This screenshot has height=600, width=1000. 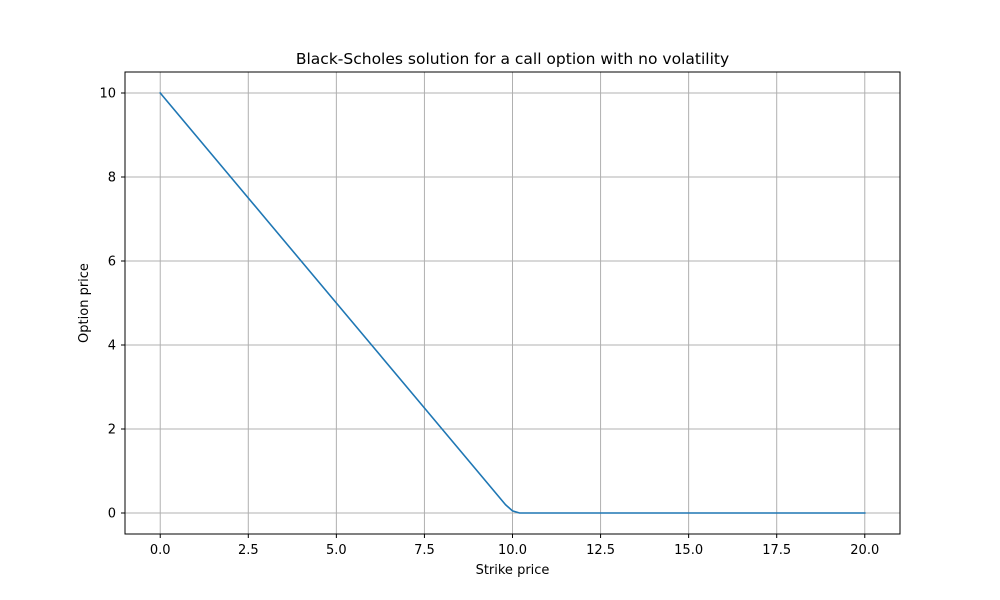 I want to click on x-tick-label: 2.5, so click(x=248, y=550).